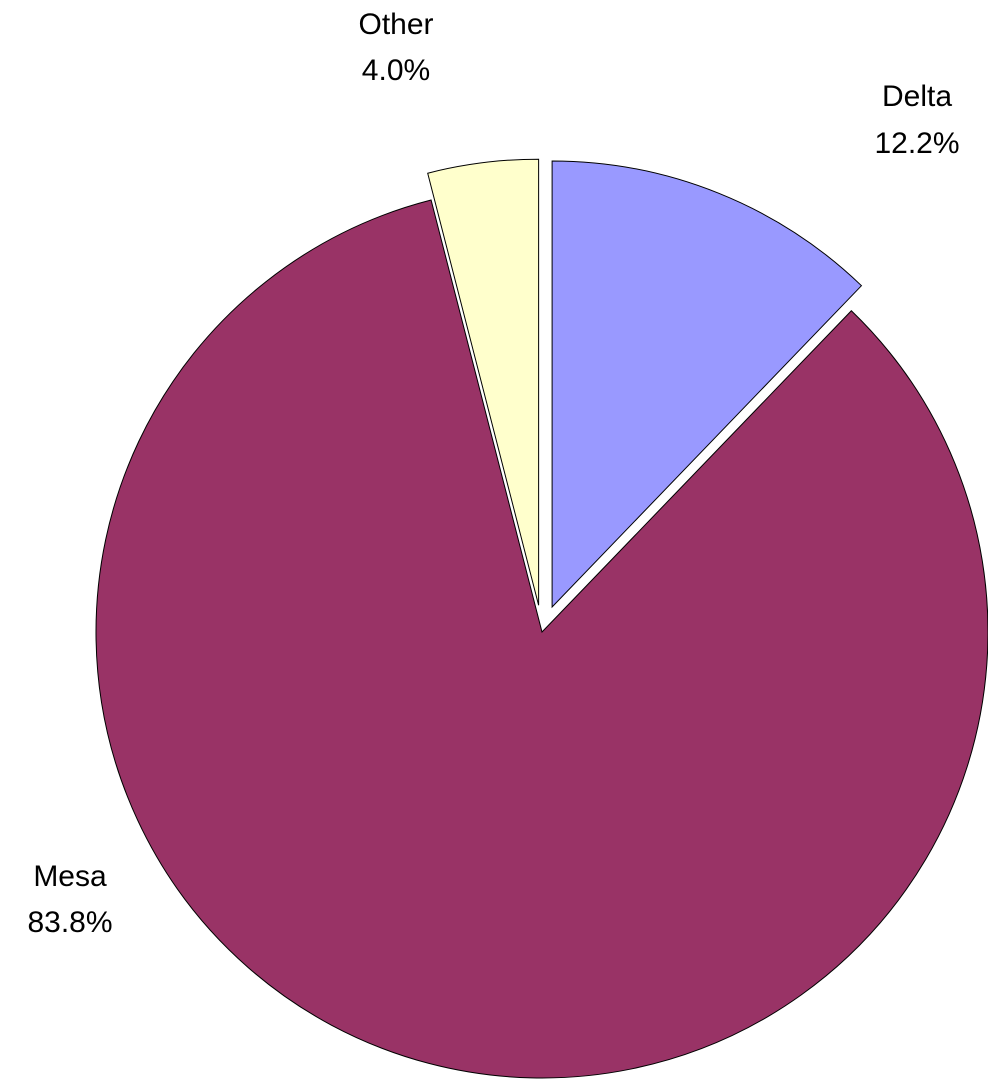 Image resolution: width=988 pixels, height=1087 pixels. I want to click on pie-slice-other, so click(483, 382).